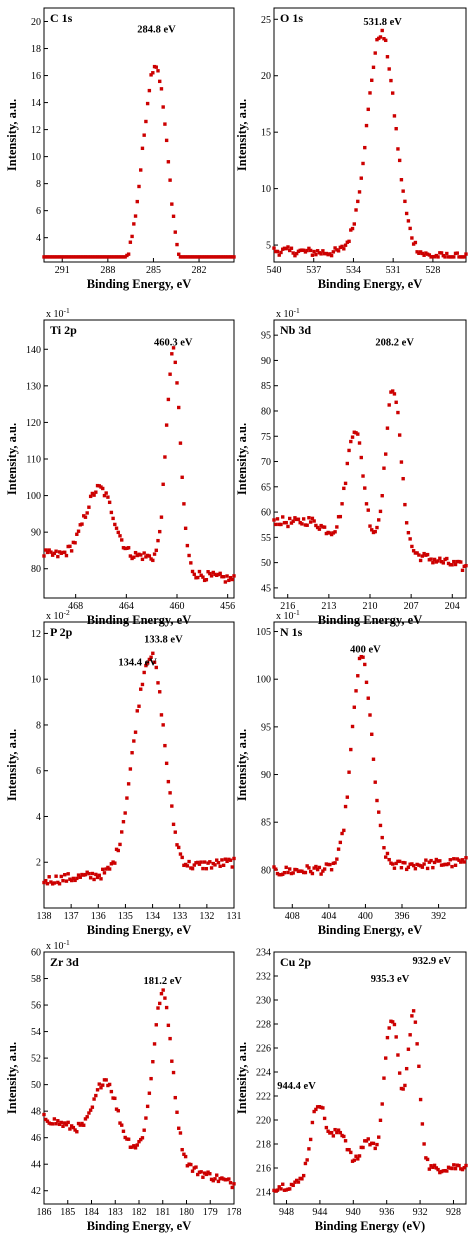 Image resolution: width=470 pixels, height=1244 pixels. What do you see at coordinates (61, 632) in the screenshot?
I see `panel-title: P 2p` at bounding box center [61, 632].